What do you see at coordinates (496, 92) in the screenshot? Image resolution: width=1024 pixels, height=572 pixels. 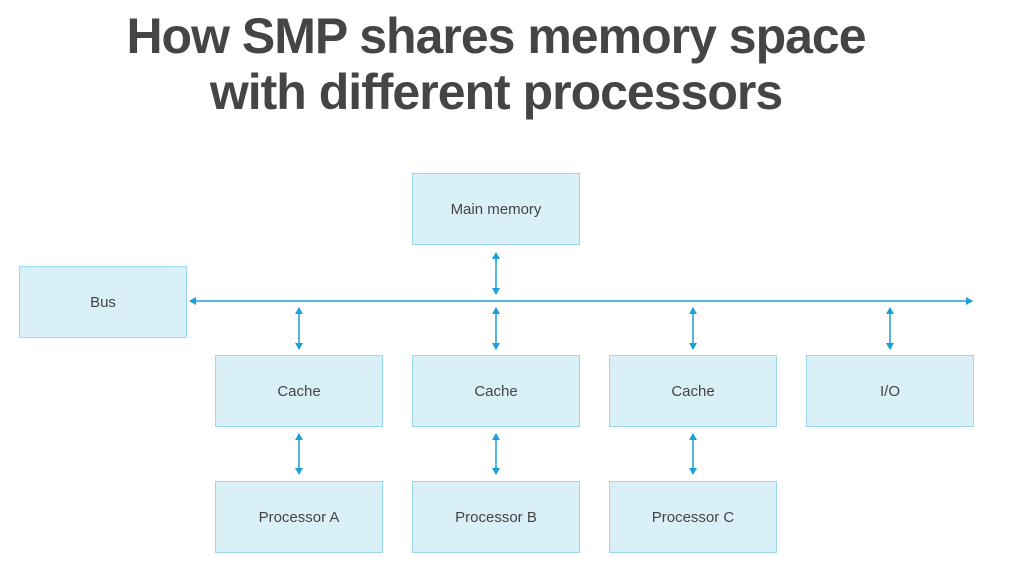 I see `title-line-2: with different processors` at bounding box center [496, 92].